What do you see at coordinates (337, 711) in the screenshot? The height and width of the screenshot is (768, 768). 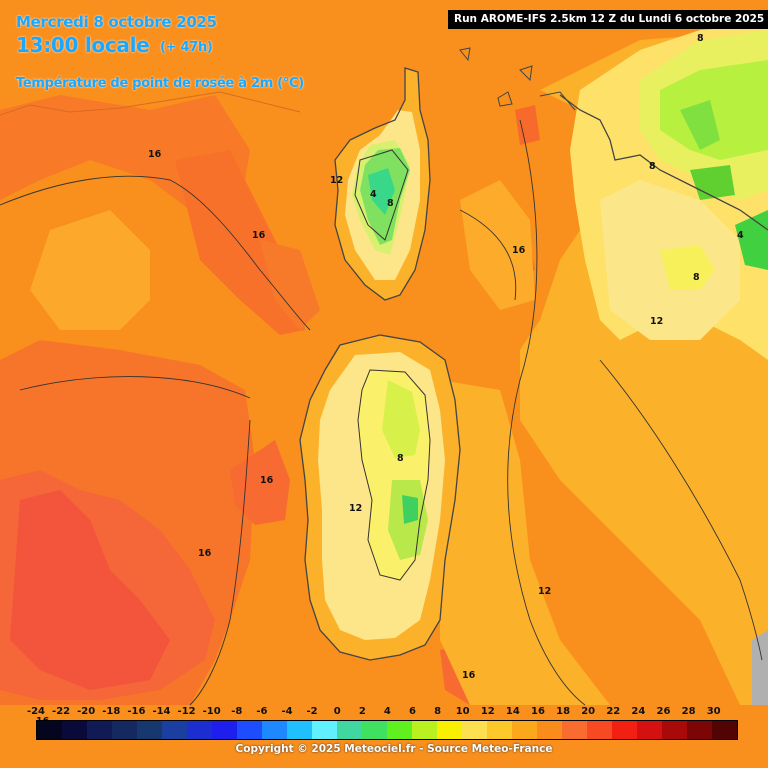 I see `legend-value-label: 0` at bounding box center [337, 711].